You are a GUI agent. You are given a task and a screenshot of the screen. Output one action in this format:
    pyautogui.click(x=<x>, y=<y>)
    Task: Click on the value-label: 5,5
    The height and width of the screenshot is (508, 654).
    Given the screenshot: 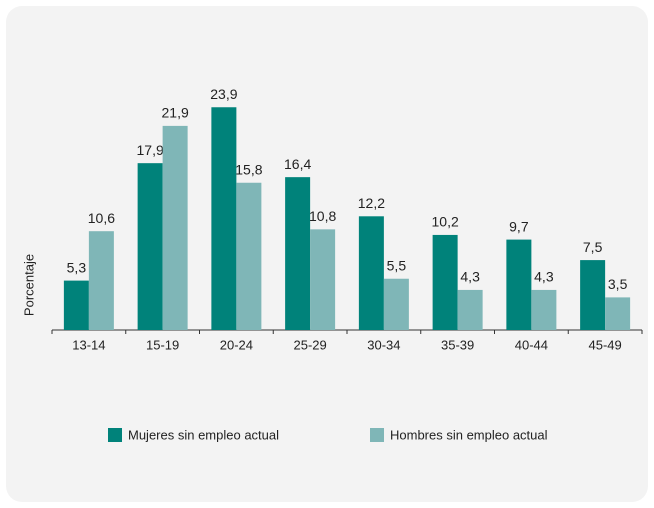 What is the action you would take?
    pyautogui.click(x=397, y=265)
    